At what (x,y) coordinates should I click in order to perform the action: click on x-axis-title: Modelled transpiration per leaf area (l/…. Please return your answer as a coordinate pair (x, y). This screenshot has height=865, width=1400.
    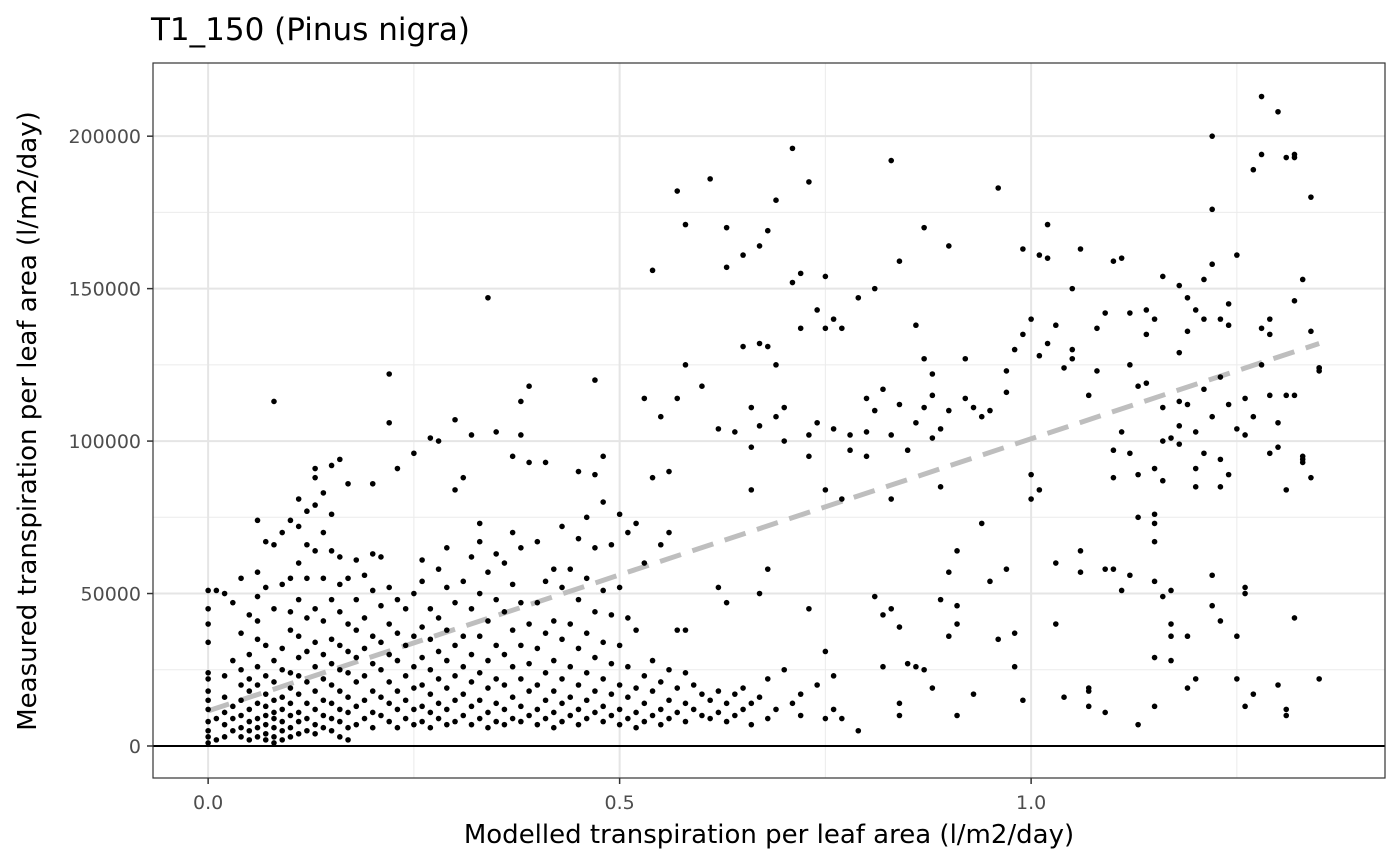
    Looking at the image, I should click on (769, 835).